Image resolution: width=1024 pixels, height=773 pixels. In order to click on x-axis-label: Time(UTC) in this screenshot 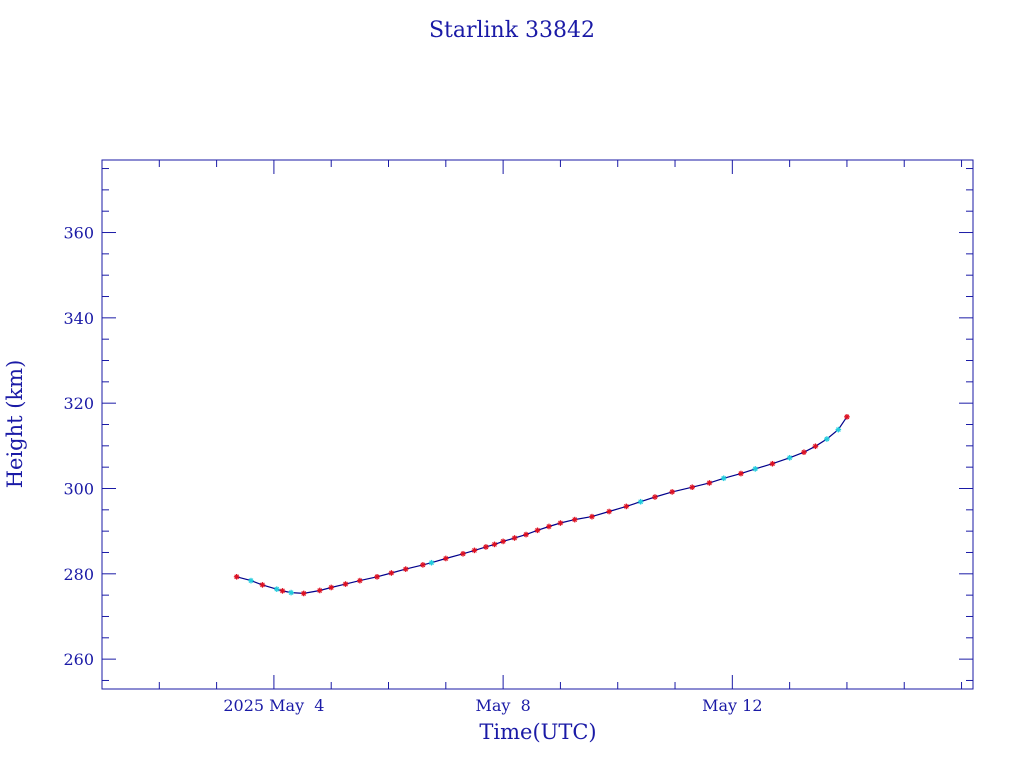, I will do `click(537, 732)`.